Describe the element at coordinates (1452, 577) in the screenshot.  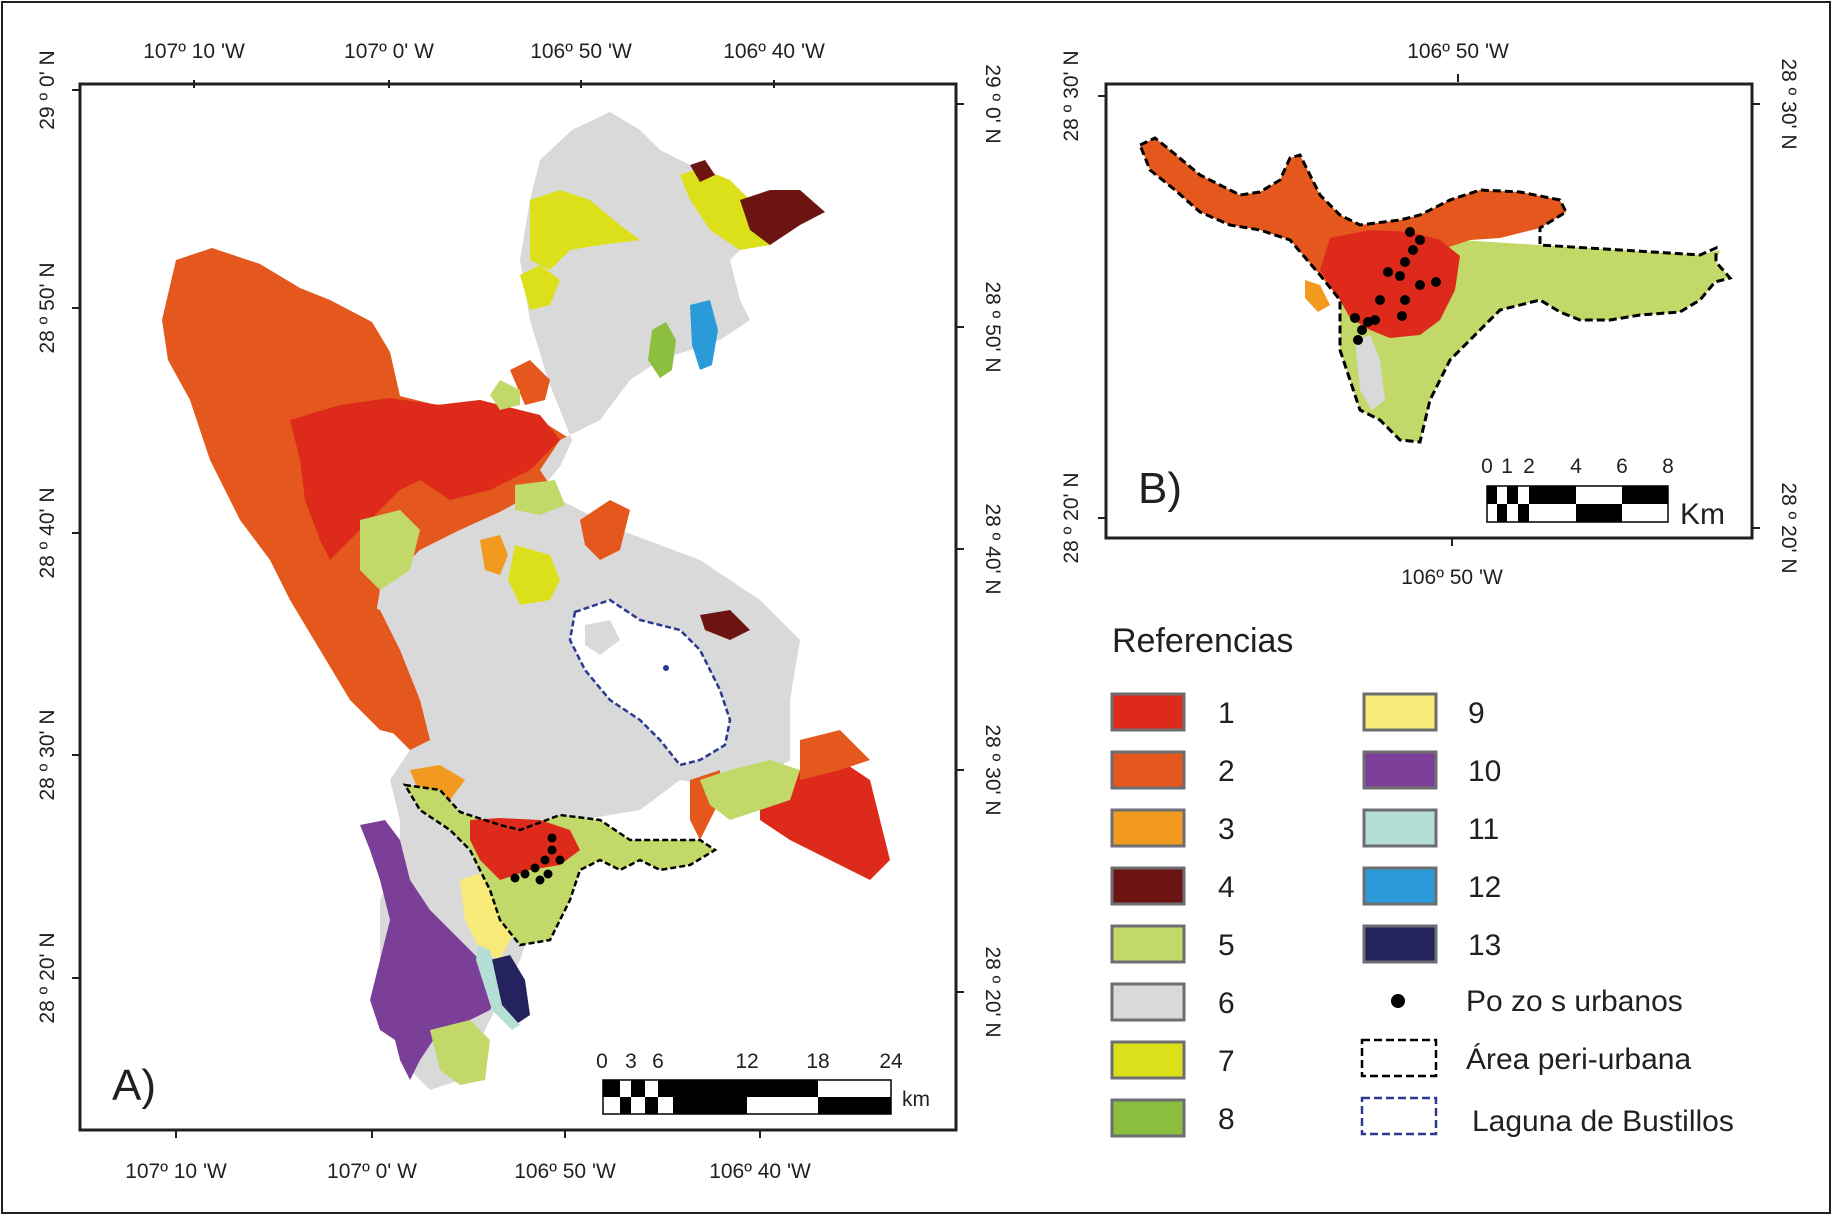
I see `bottom-lon-label: 106º 50 'W` at that location.